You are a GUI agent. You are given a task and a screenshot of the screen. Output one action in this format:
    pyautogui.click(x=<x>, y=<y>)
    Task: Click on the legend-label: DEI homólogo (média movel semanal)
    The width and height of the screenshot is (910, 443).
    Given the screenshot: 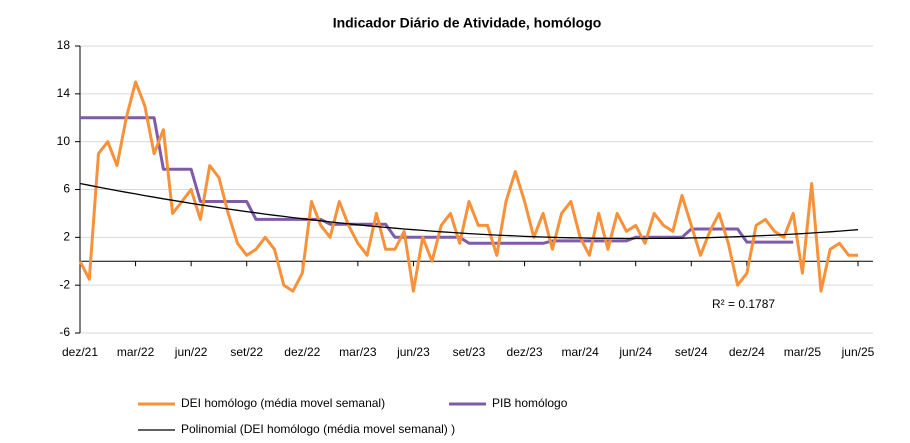 What is the action you would take?
    pyautogui.click(x=283, y=403)
    